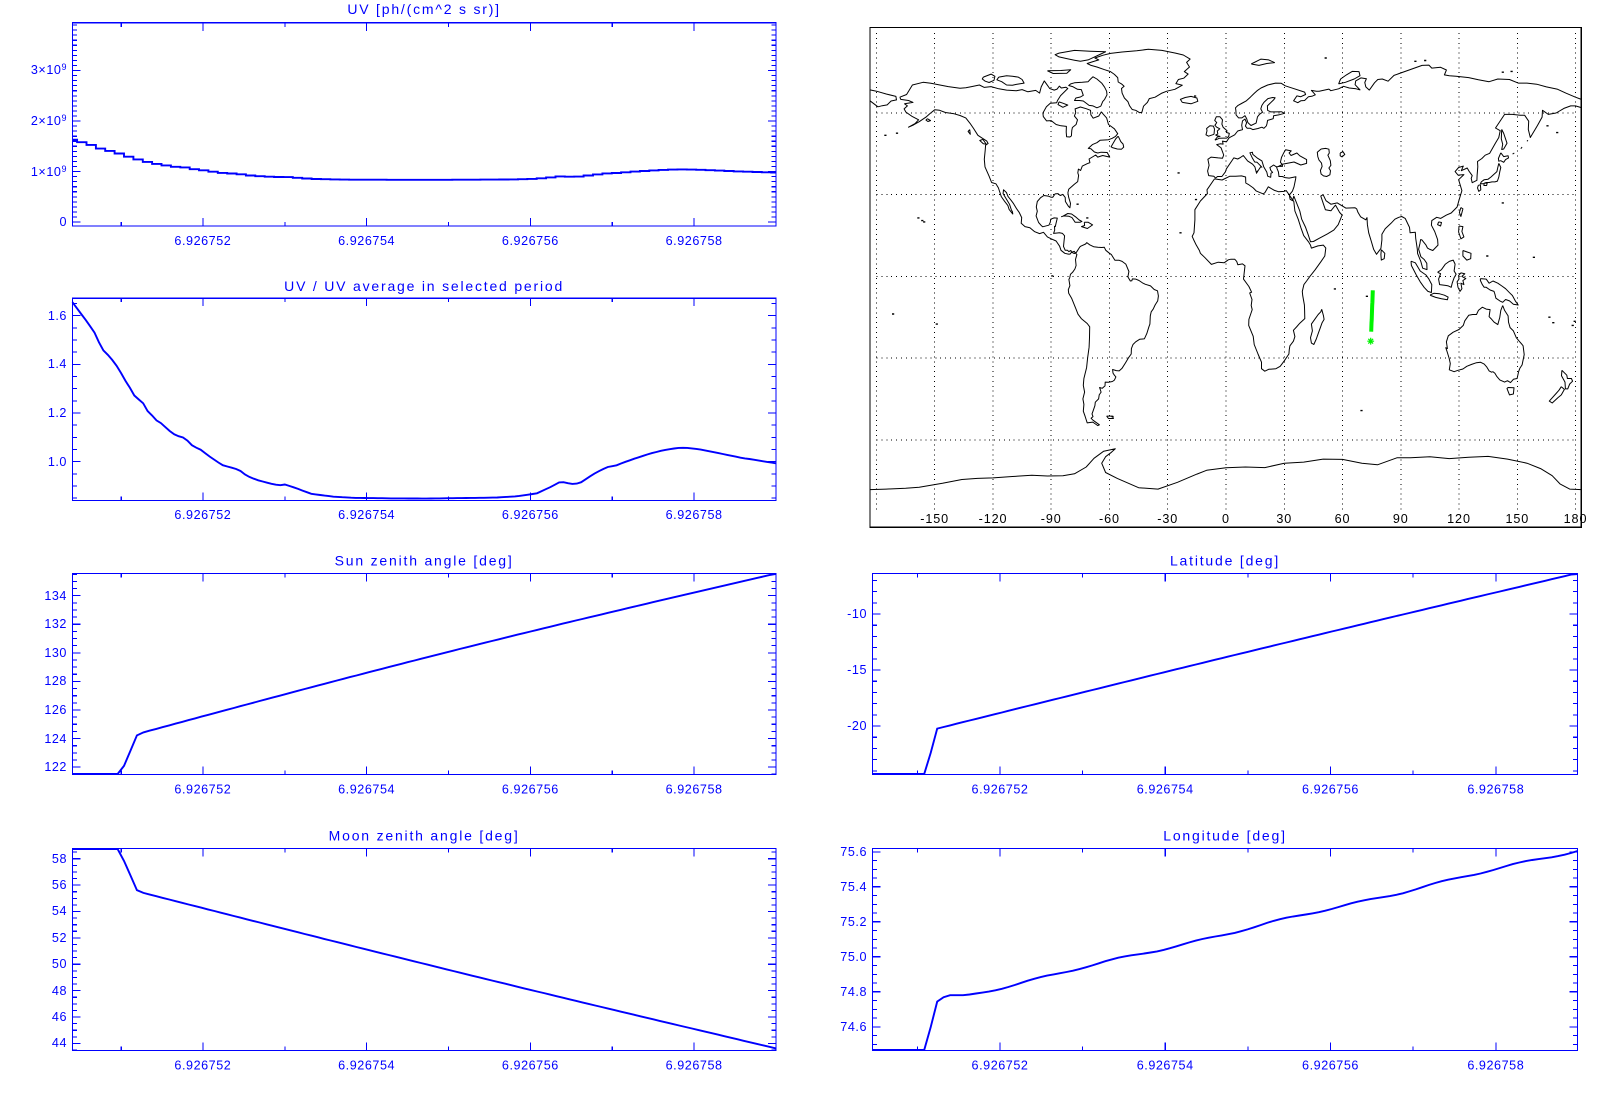 The image size is (1600, 1100). Describe the element at coordinates (1459, 519) in the screenshot. I see `svg-text: 120` at that location.